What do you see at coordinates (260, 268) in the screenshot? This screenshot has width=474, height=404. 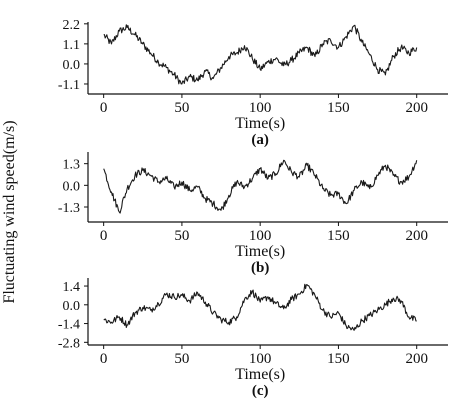 I see `panel-label-b: (b)` at bounding box center [260, 268].